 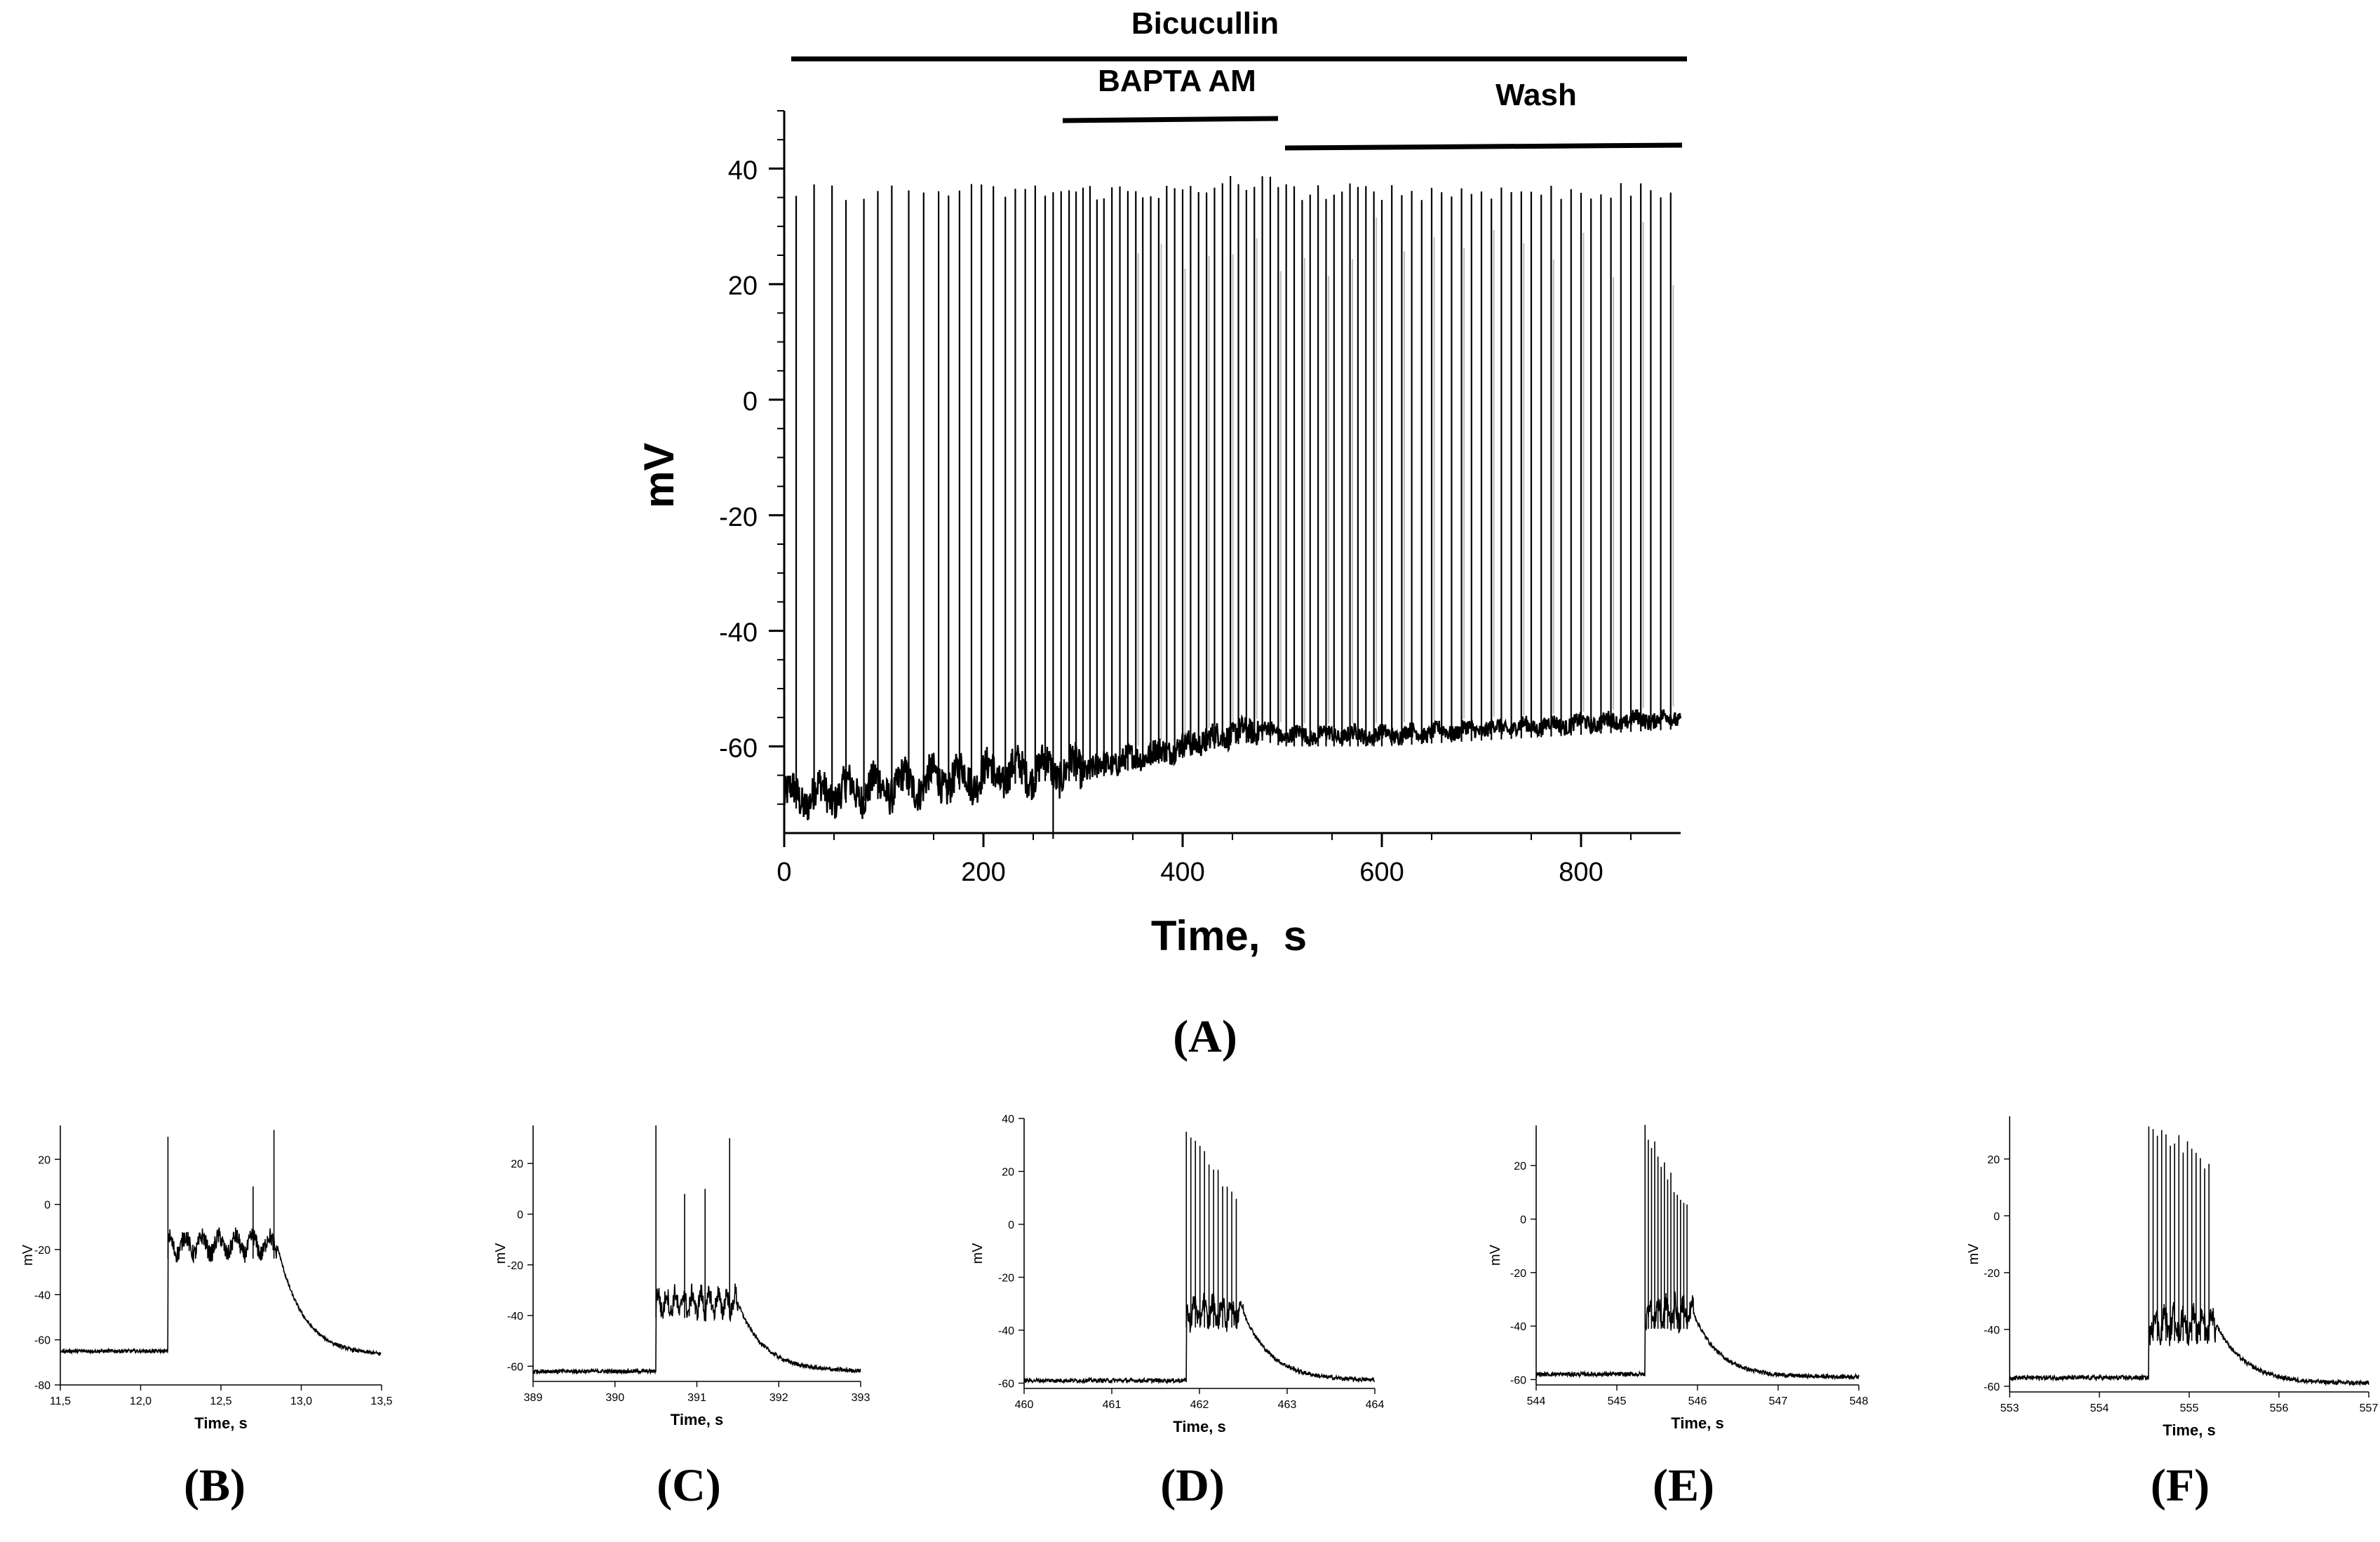 What do you see at coordinates (215, 1485) in the screenshot?
I see `panel-b-caption: (B)` at bounding box center [215, 1485].